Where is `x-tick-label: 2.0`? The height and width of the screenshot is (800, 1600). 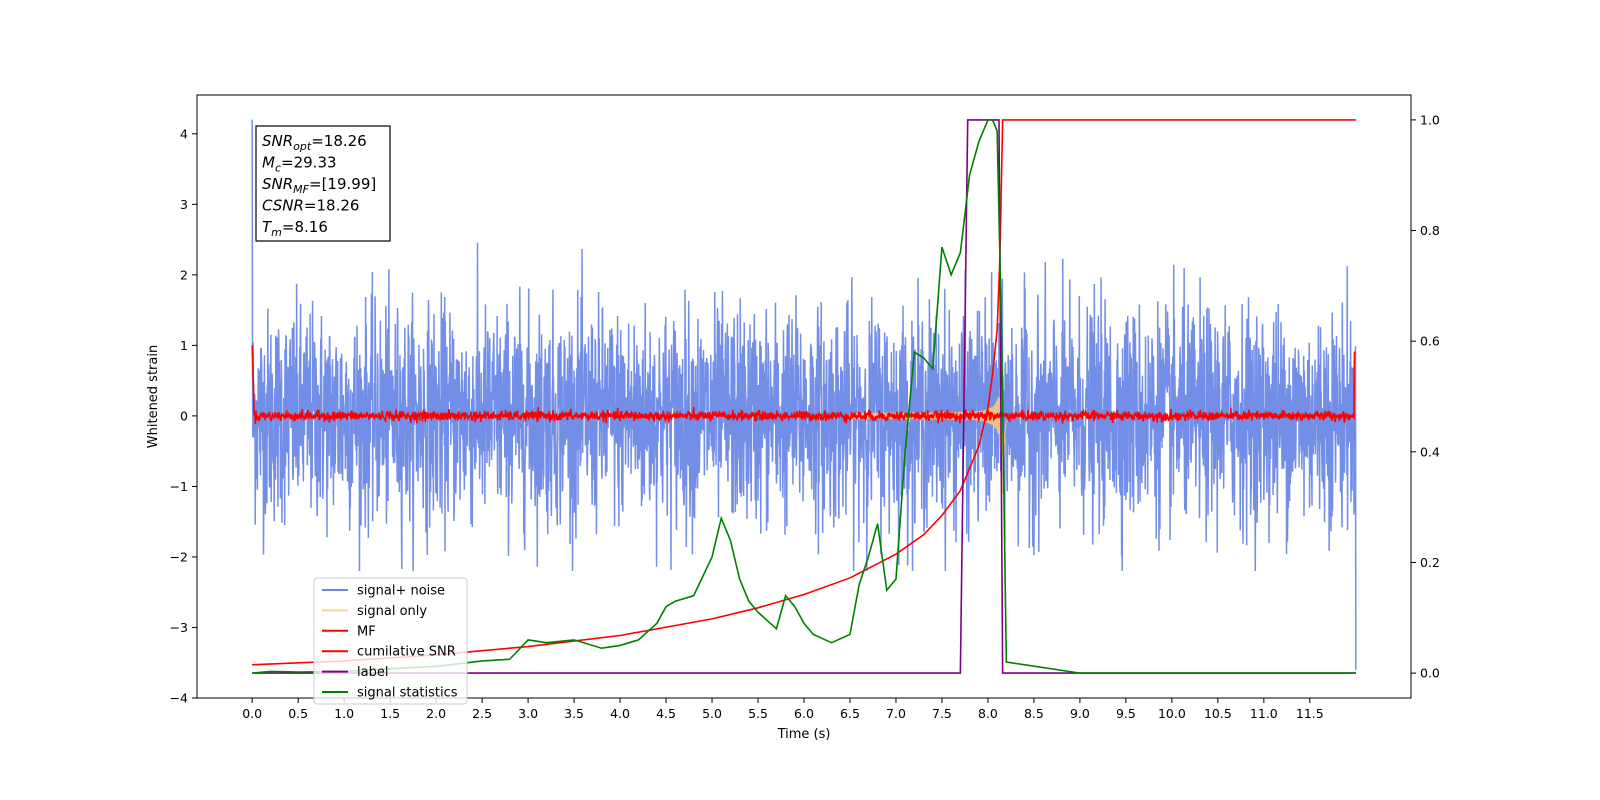
x-tick-label: 2.0 is located at coordinates (436, 713).